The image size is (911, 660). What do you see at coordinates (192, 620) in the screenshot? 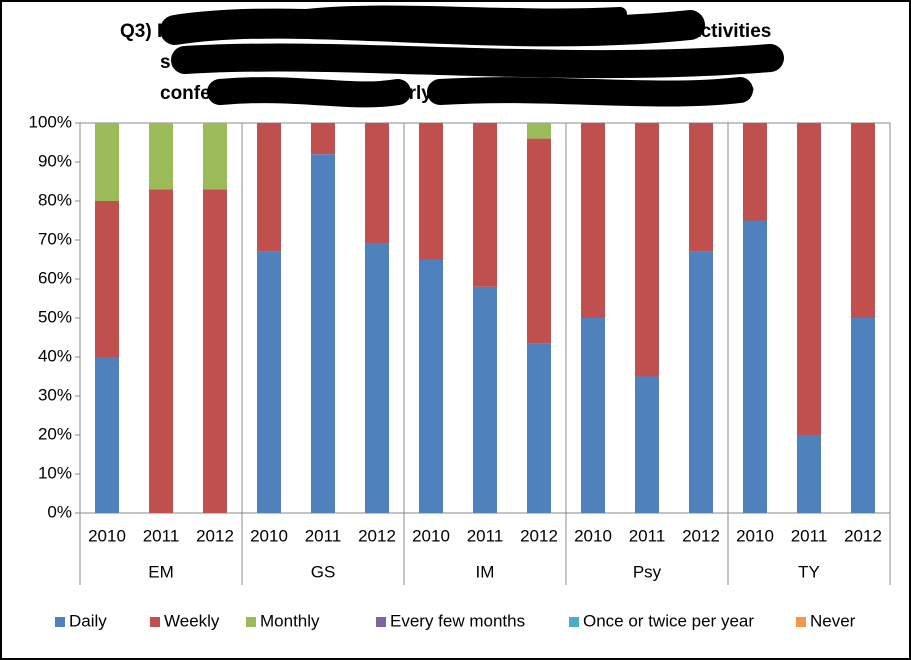
I see `legend-label: Weekly` at bounding box center [192, 620].